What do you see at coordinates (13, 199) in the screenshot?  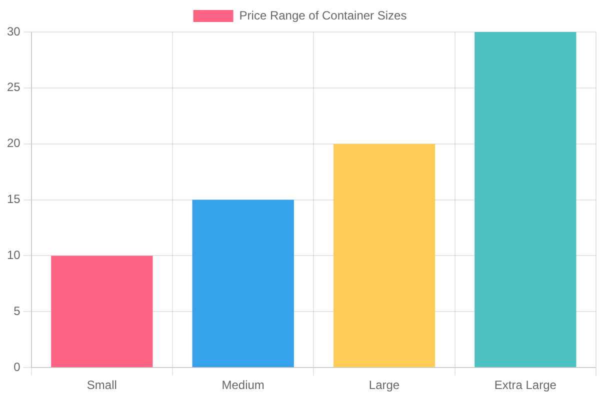 I see `y-tick-label: 15` at bounding box center [13, 199].